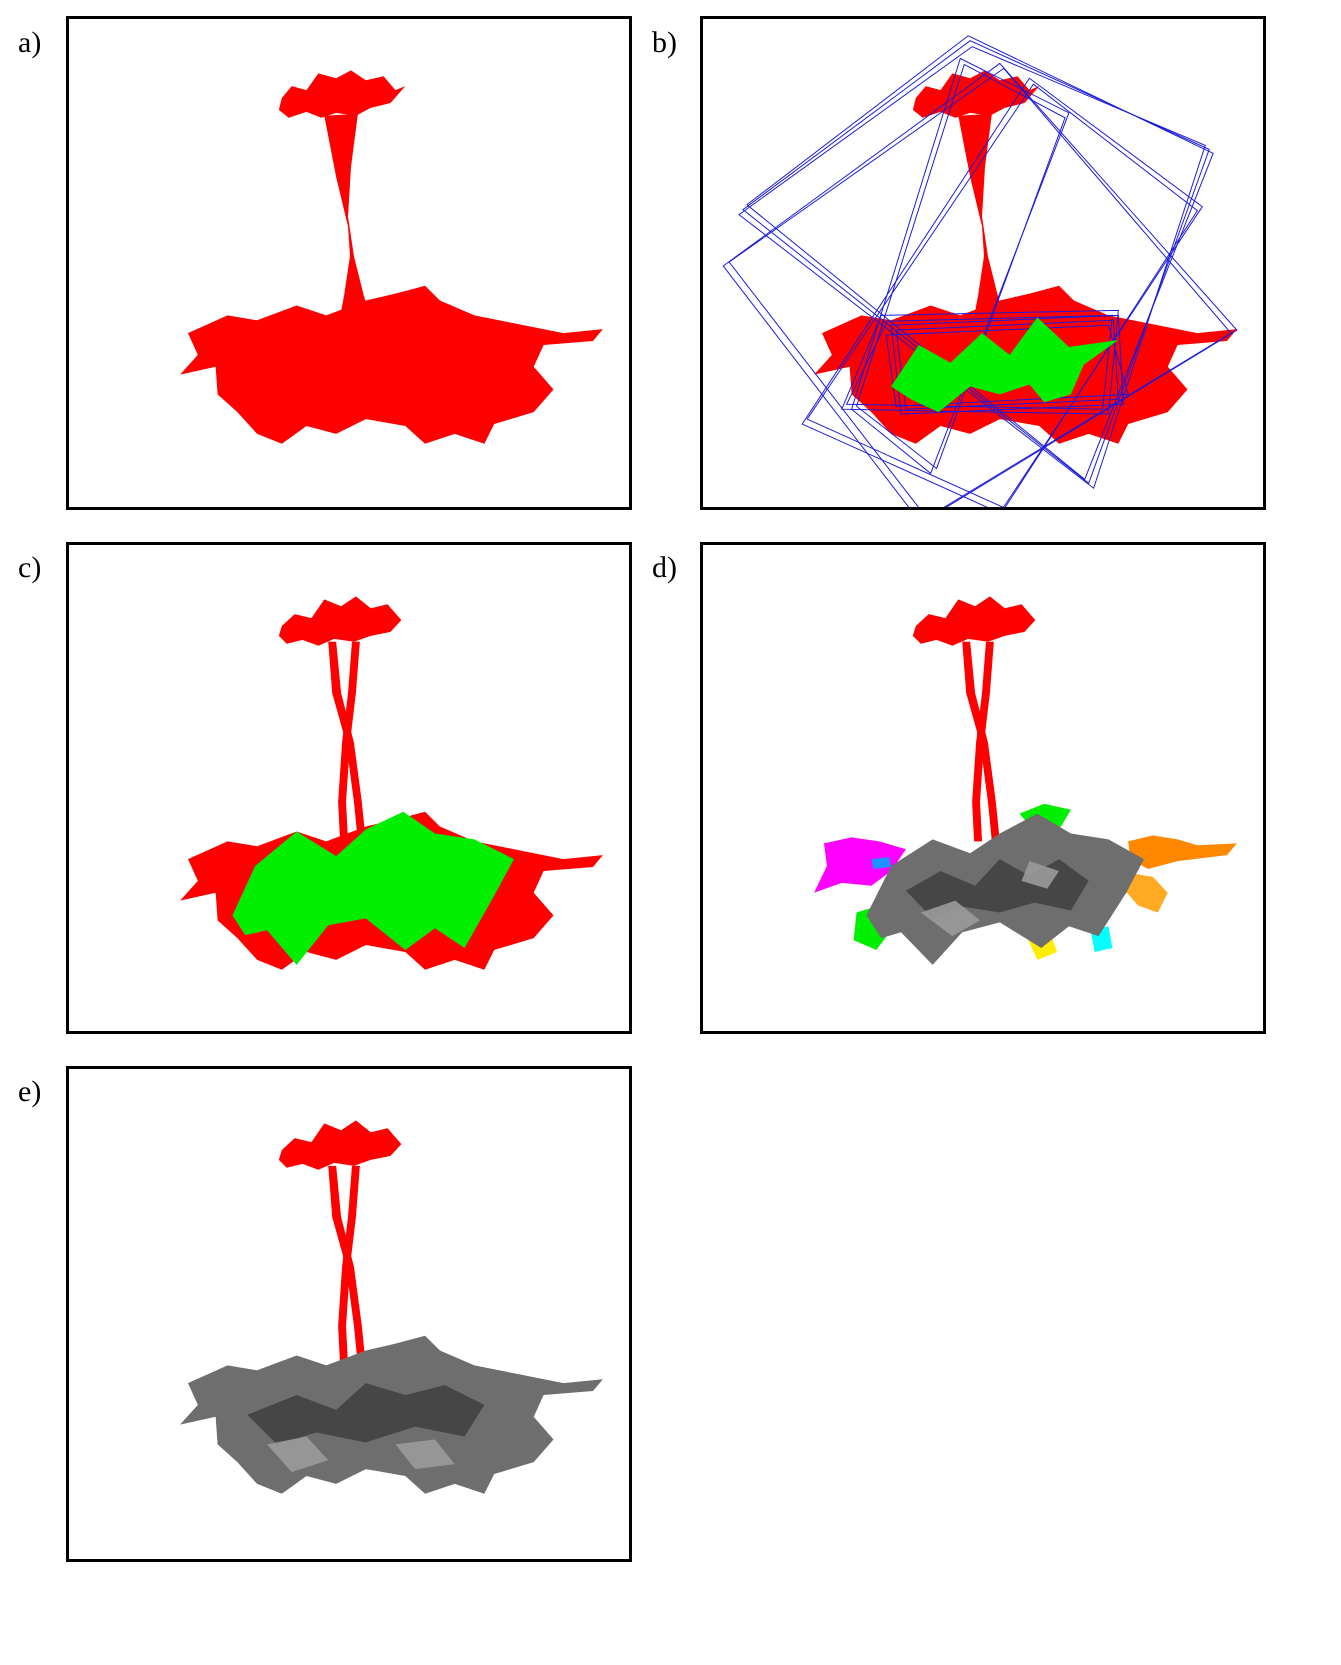  Describe the element at coordinates (664, 42) in the screenshot. I see `panel-label-b: b)` at that location.